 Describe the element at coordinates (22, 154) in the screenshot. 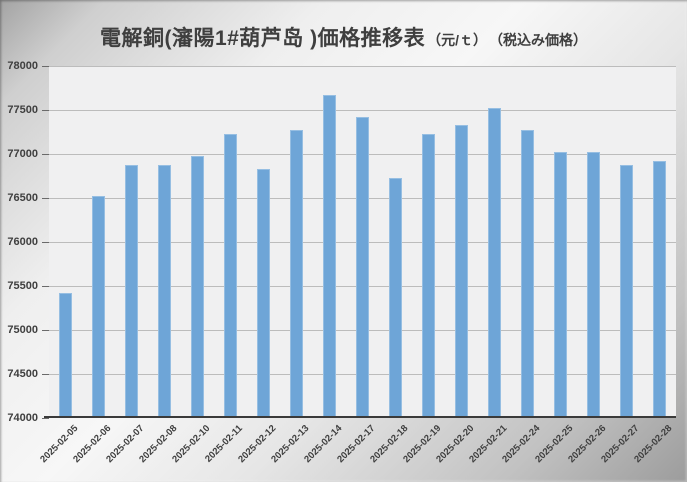

I see `y-tick-label: 77000` at that location.